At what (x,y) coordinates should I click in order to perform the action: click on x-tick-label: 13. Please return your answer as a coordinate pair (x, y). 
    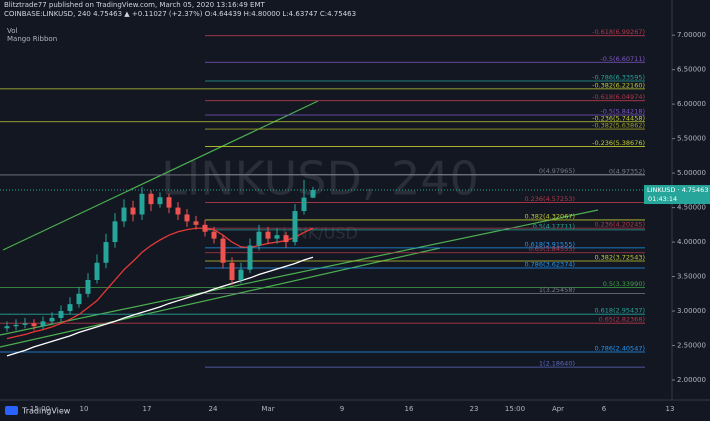
    Looking at the image, I should click on (670, 409).